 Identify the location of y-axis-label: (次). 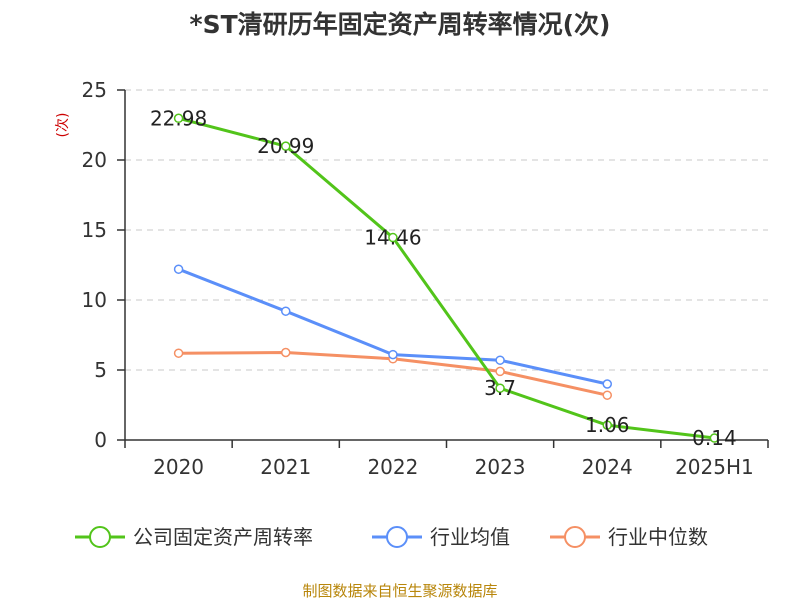
(63, 125).